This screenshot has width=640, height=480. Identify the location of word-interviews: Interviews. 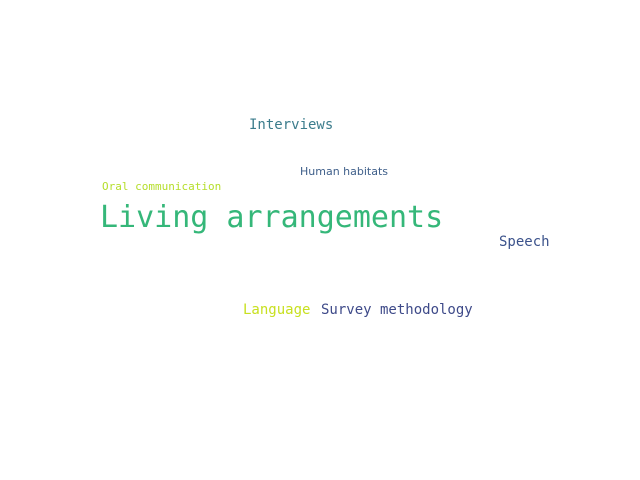
(291, 125).